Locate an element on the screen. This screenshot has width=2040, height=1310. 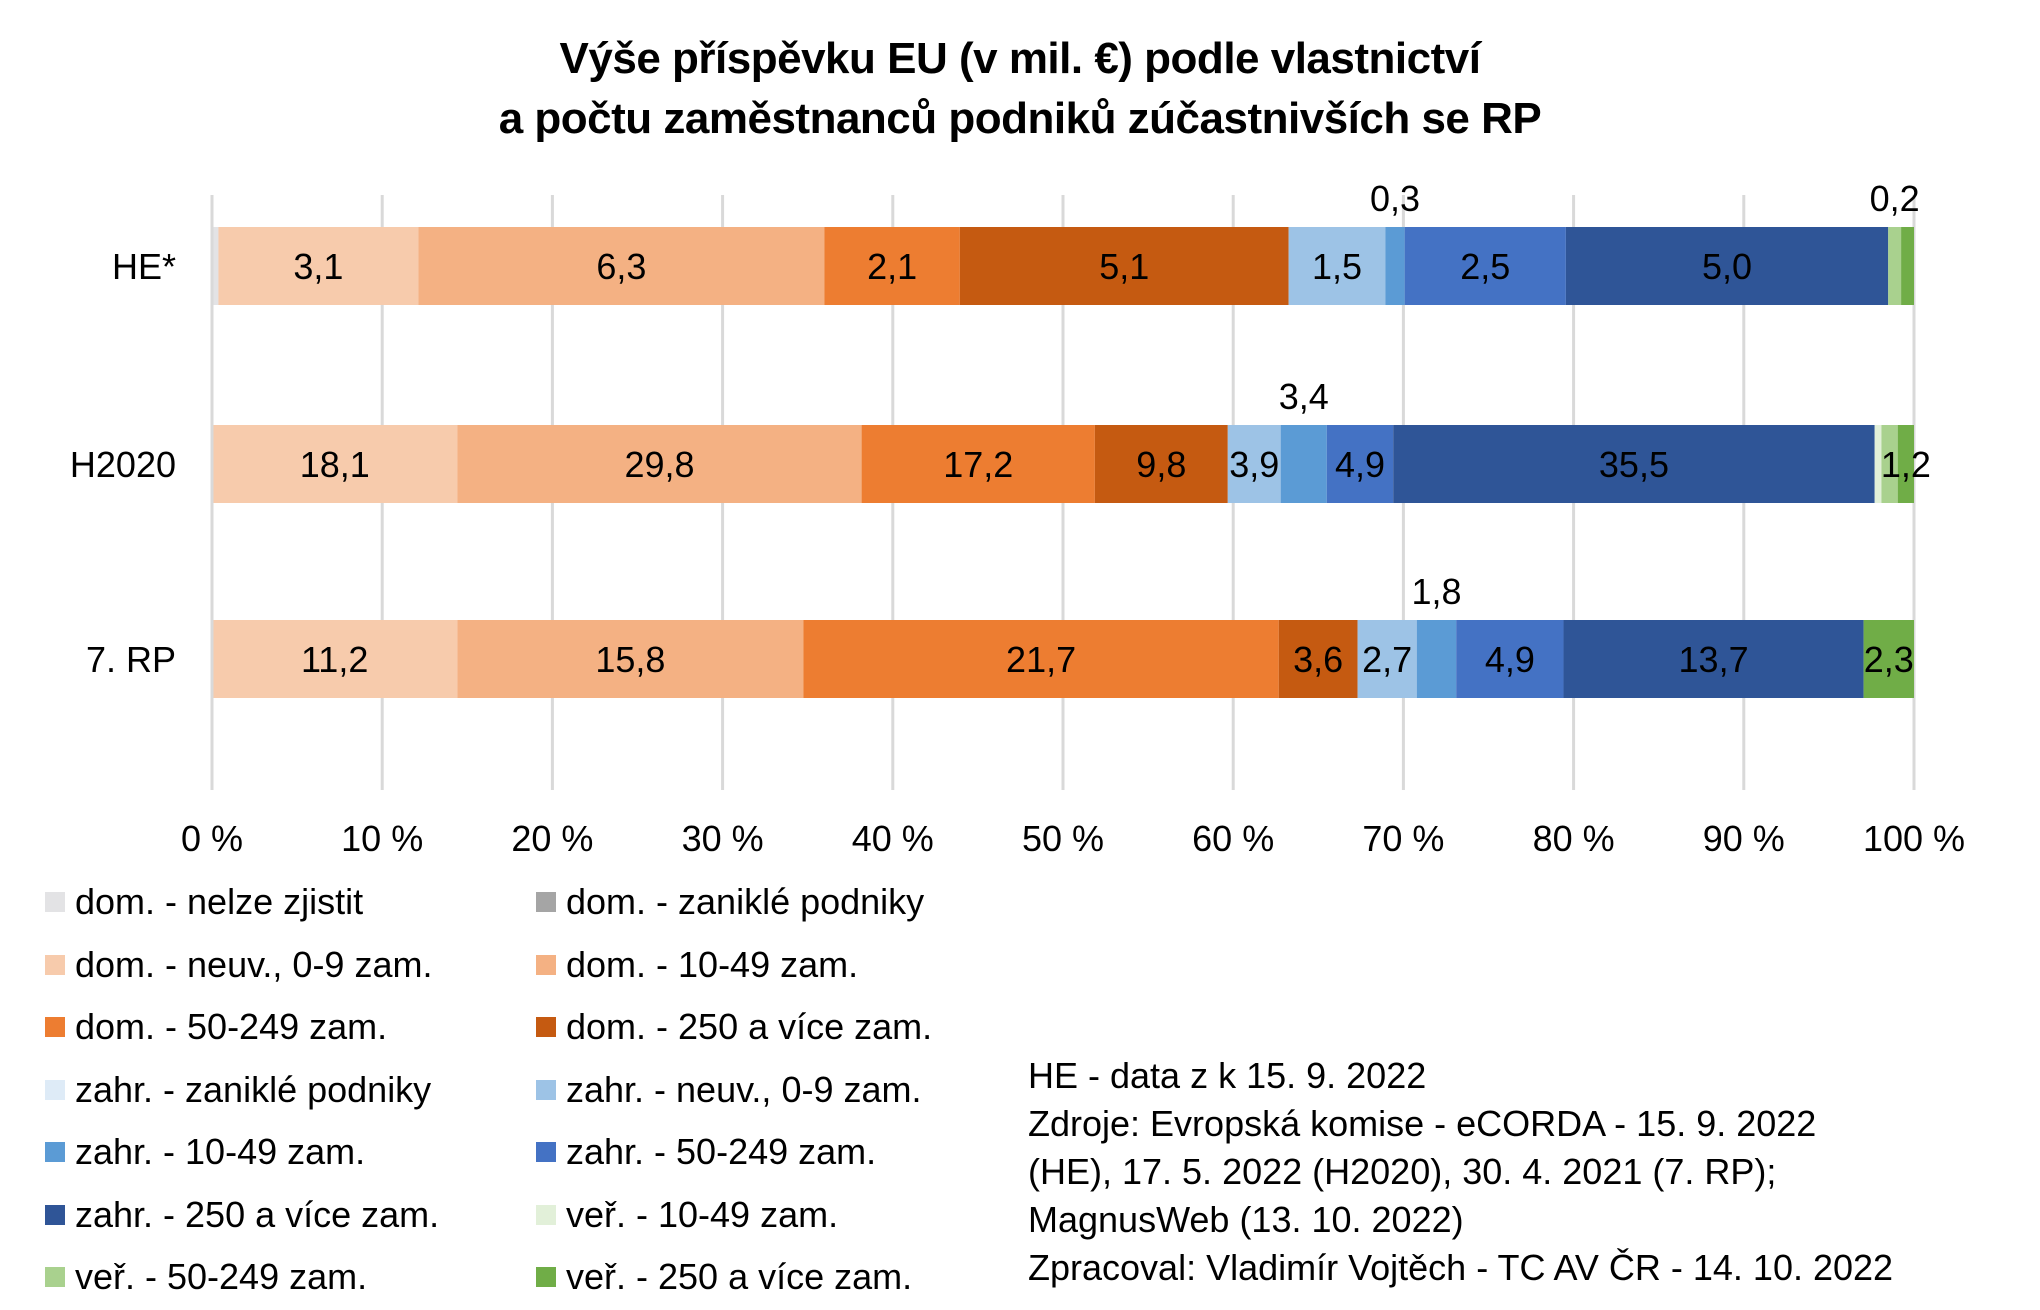
x-tick-label: 10 % is located at coordinates (382, 838).